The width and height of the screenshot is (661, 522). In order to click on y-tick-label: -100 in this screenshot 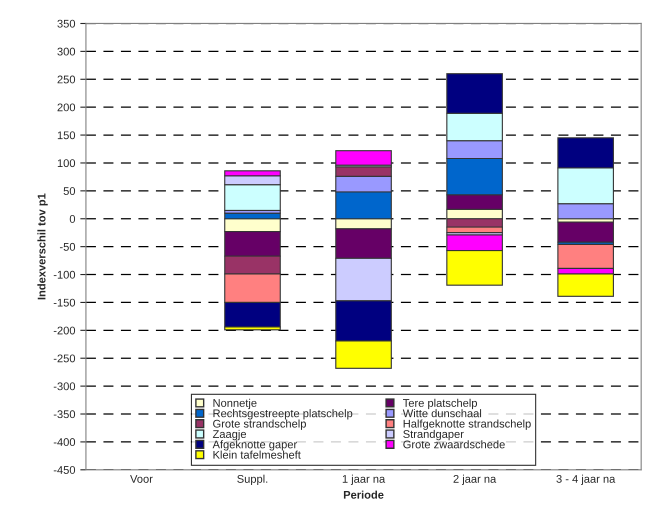, I will do `click(65, 274)`.